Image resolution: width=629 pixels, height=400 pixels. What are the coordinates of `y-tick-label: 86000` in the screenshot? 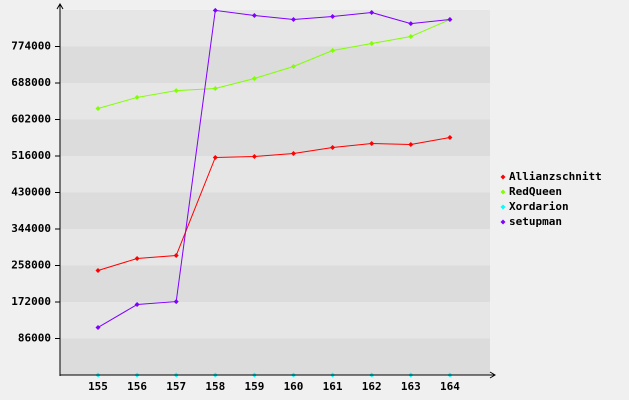 It's located at (34, 338).